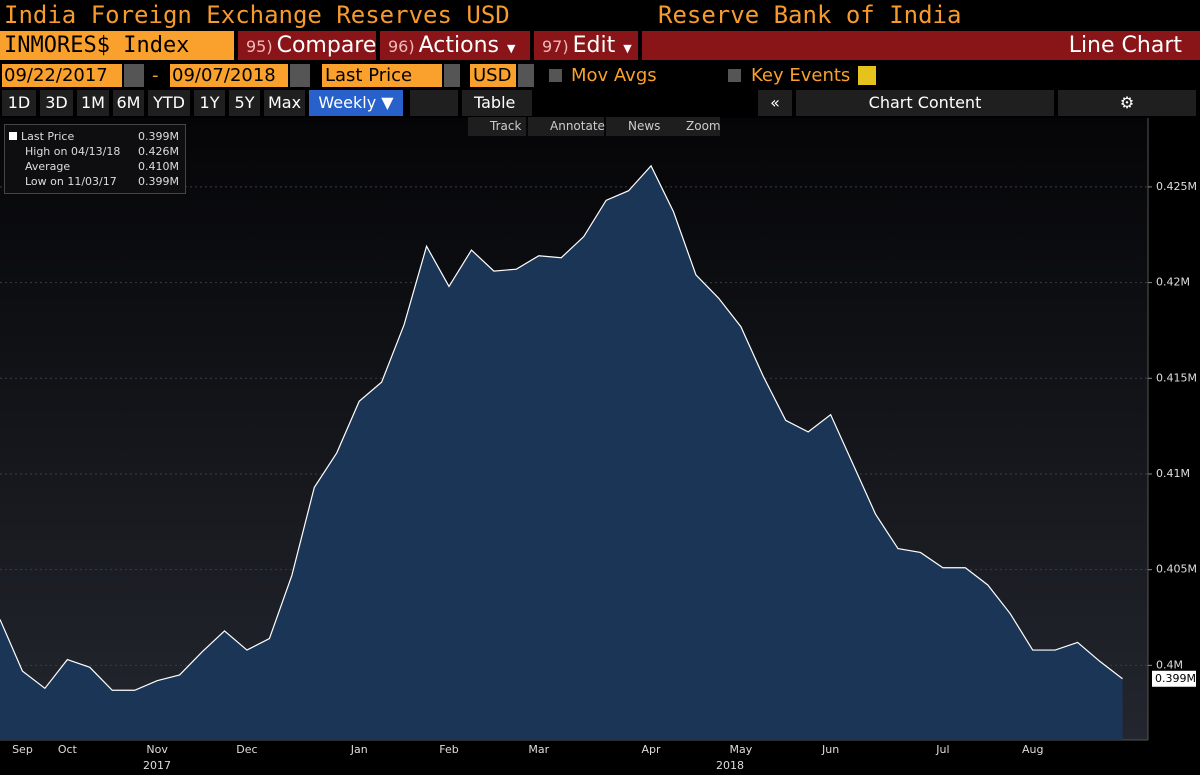 Image resolution: width=1200 pixels, height=775 pixels. I want to click on y-tick-label: 0.4M, so click(1169, 664).